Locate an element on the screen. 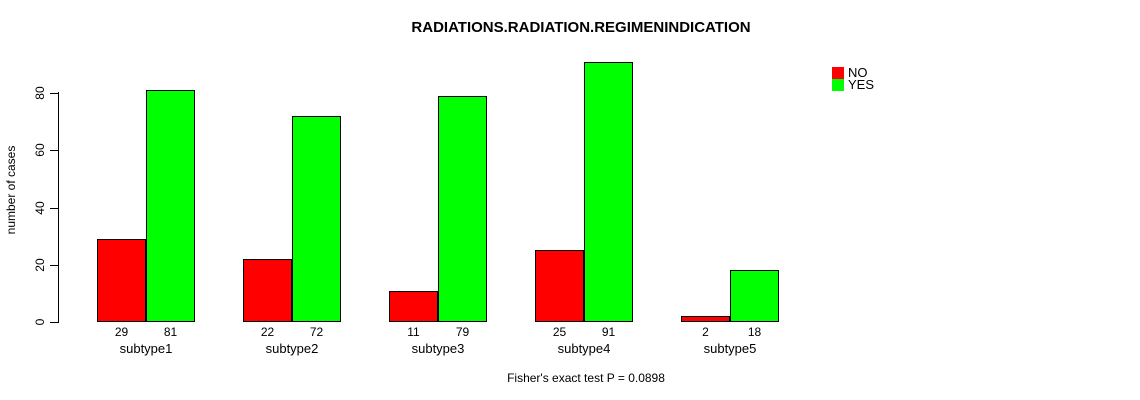 This screenshot has height=400, width=1140. x-category-label: subtype4 is located at coordinates (584, 348).